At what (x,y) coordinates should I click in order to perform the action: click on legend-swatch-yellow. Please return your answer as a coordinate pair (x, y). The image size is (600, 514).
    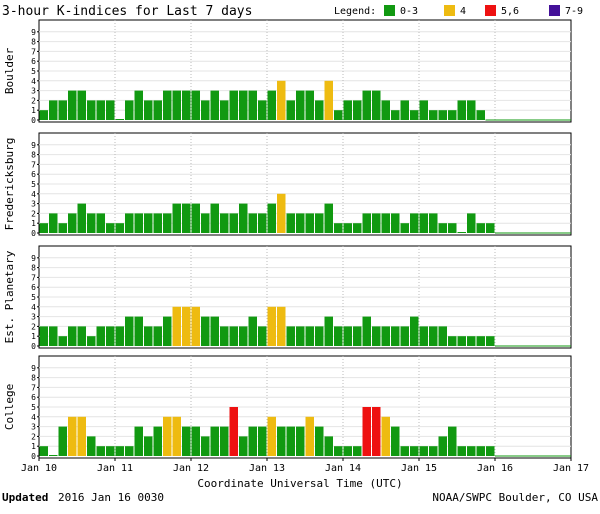
    Looking at the image, I should click on (449, 10).